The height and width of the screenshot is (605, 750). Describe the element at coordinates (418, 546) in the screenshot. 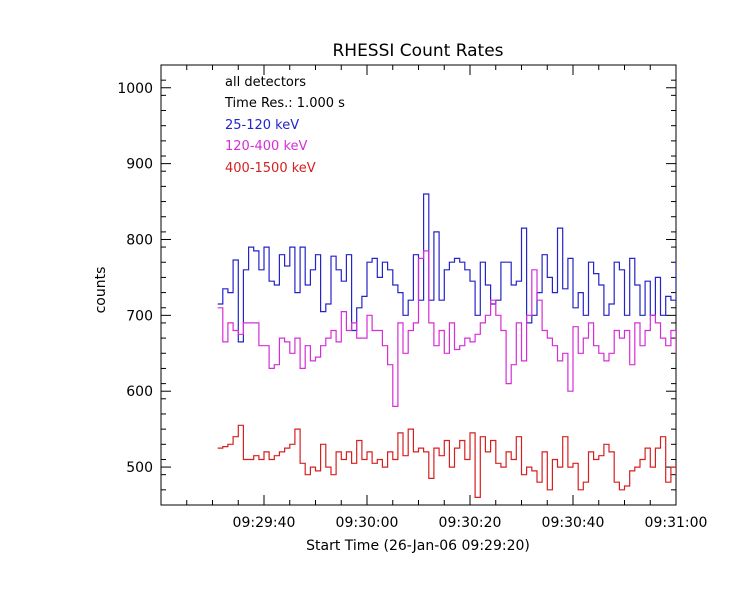

I see `x-axis-label: Start Time (26-Jan-06 09:29:20)` at that location.